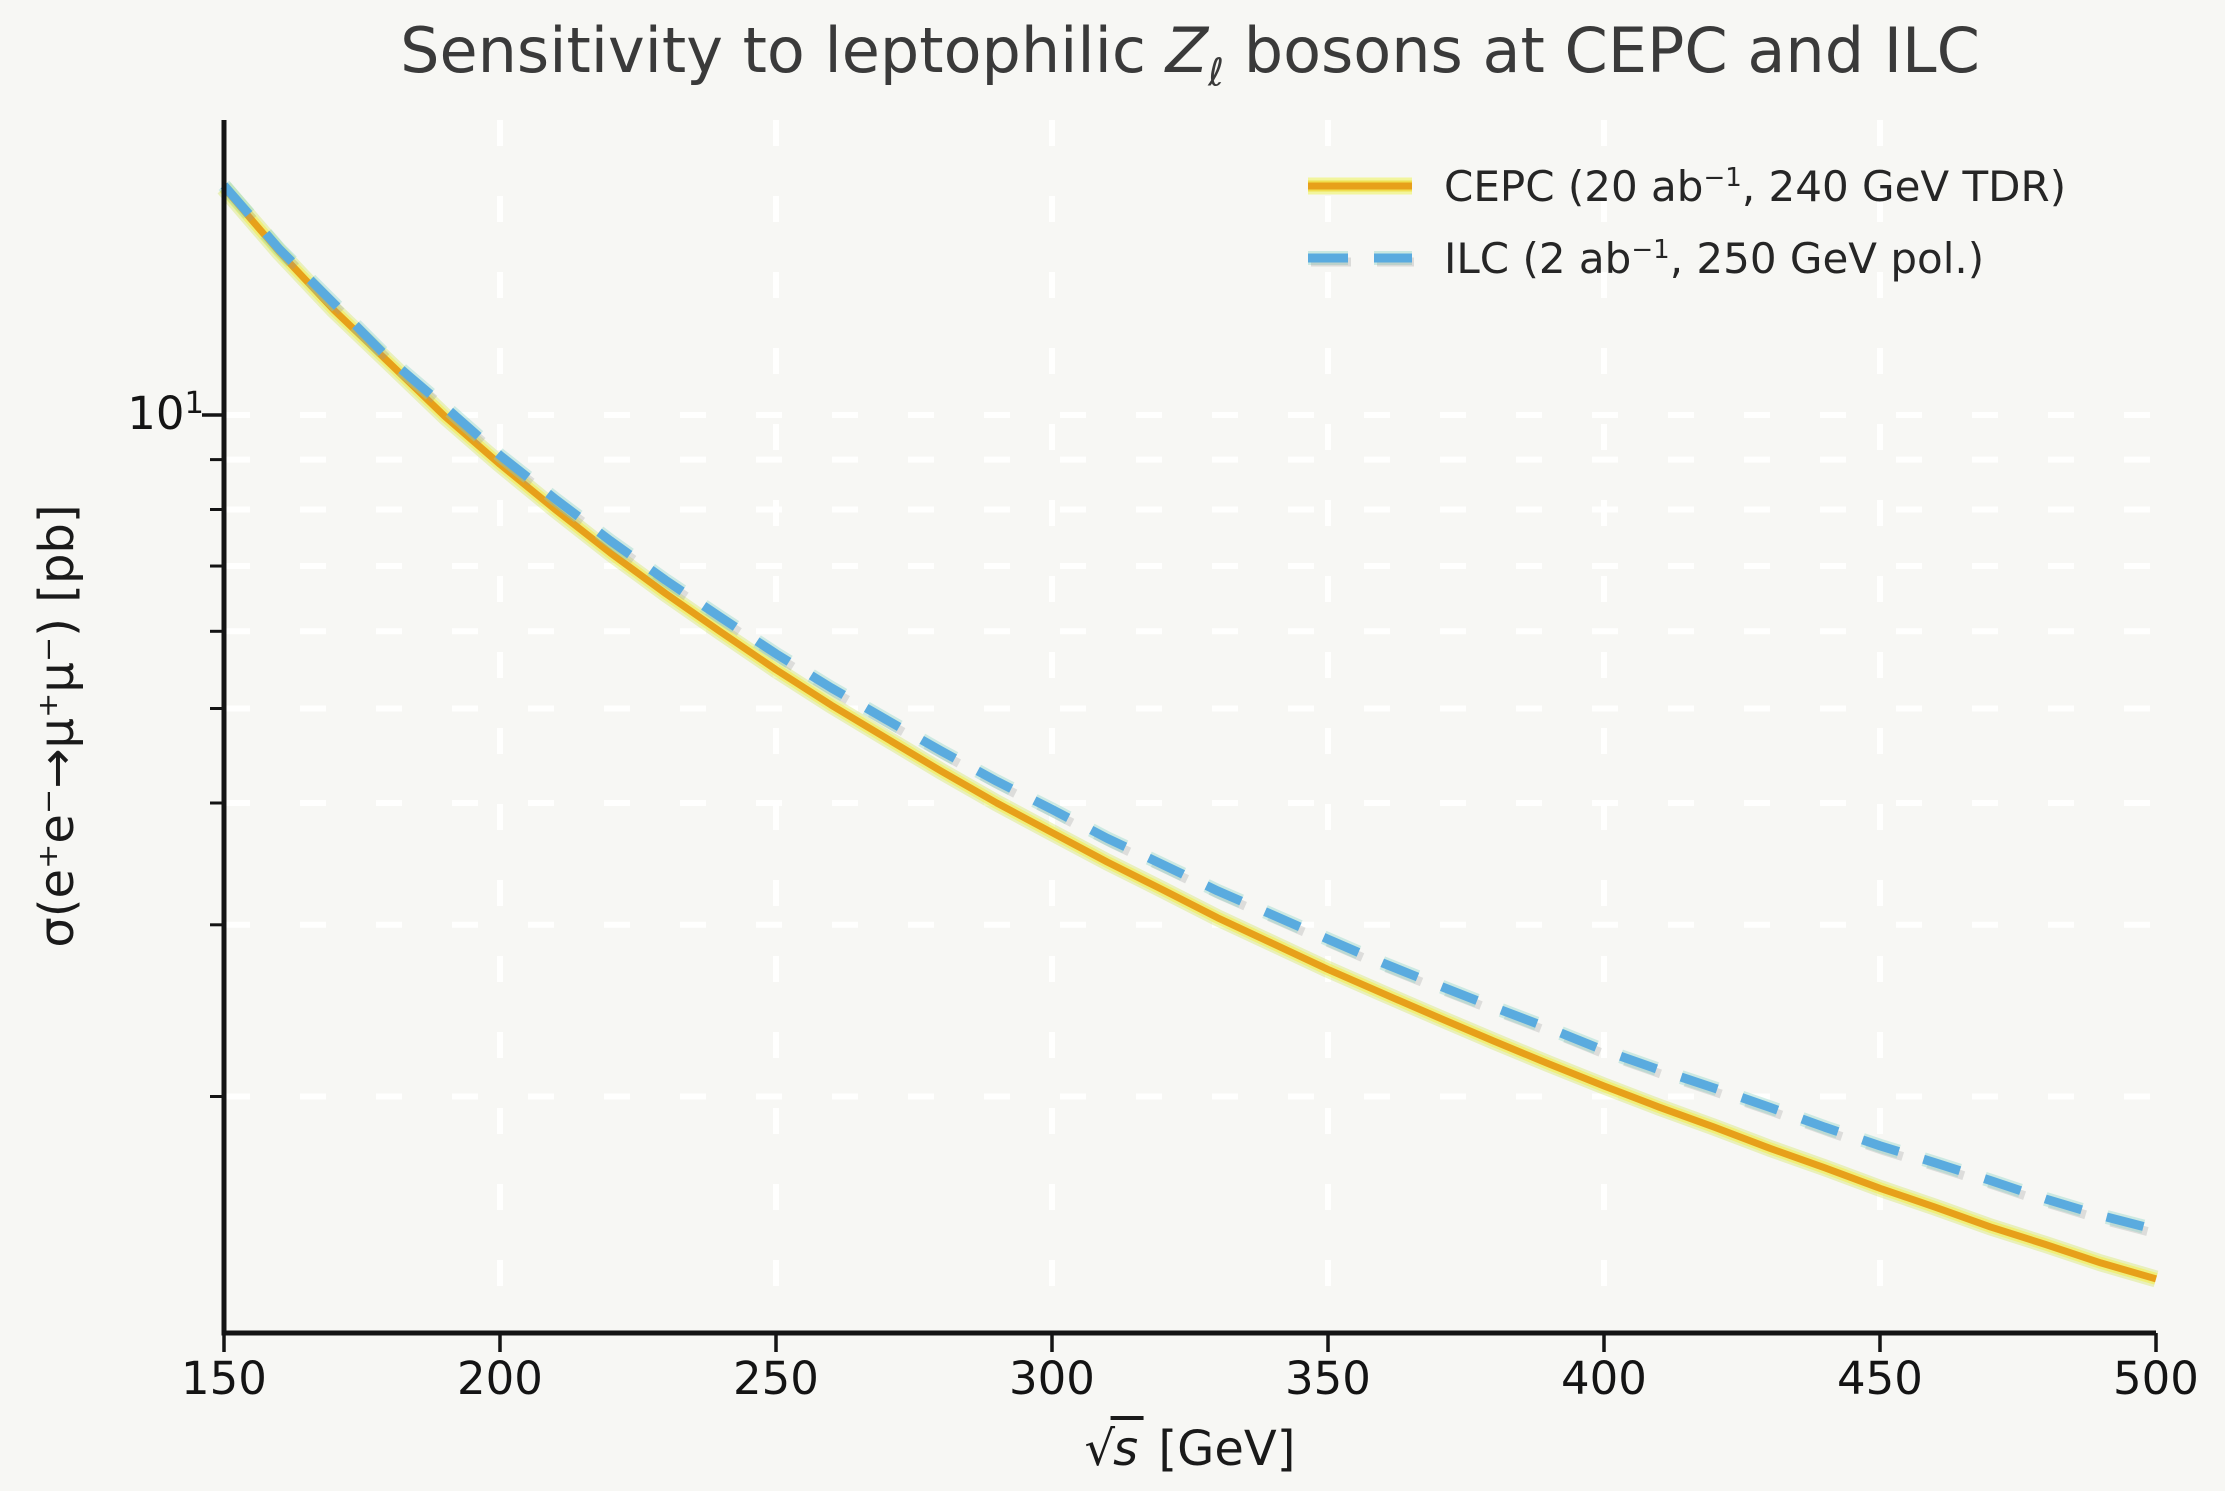 The width and height of the screenshot is (2225, 1491). I want to click on chart-title-prefix: Sensitivity to leptophilic, so click(783, 50).